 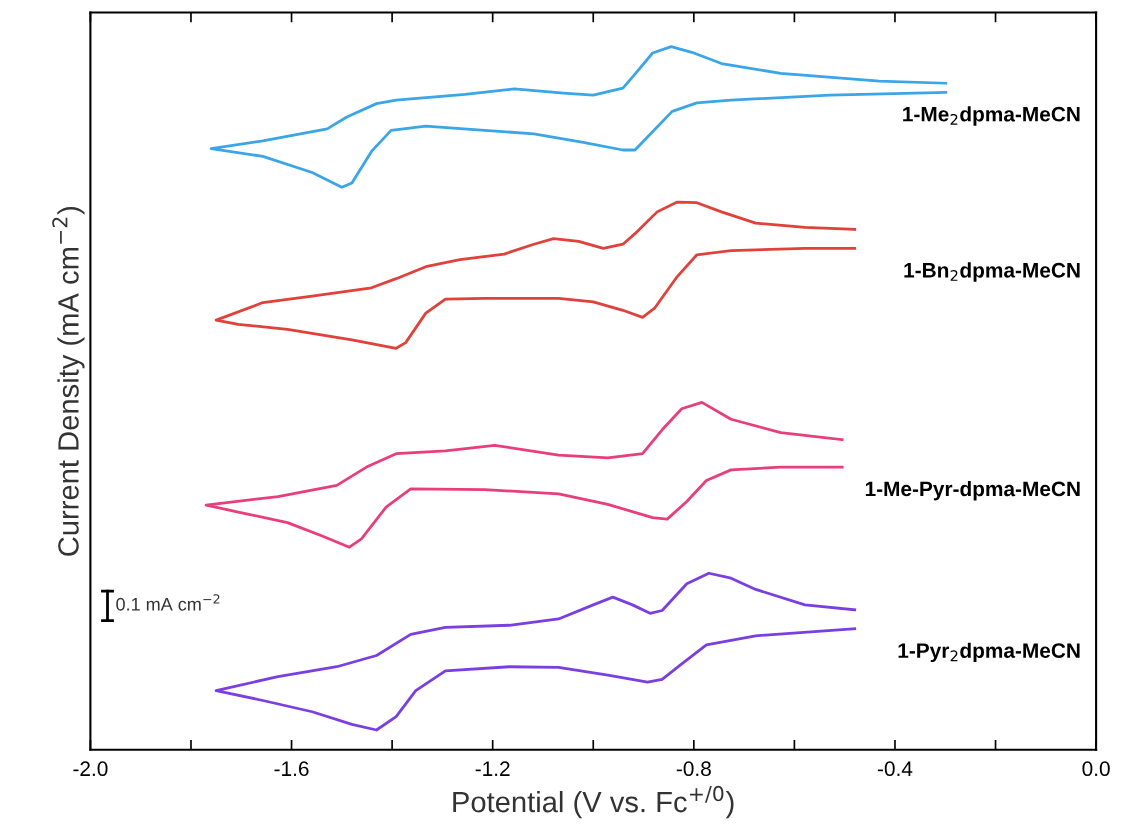 What do you see at coordinates (492, 768) in the screenshot?
I see `x-tick-label: -1.2` at bounding box center [492, 768].